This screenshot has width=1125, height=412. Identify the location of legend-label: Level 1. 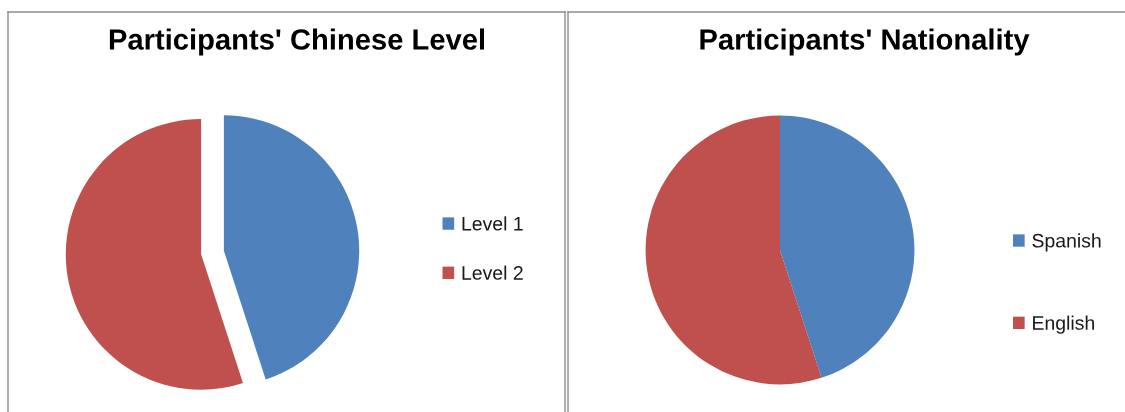
(492, 223).